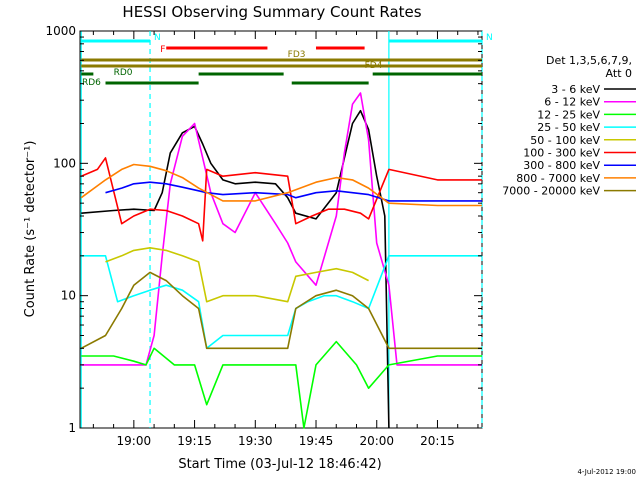 This screenshot has width=640, height=480. Describe the element at coordinates (279, 464) in the screenshot. I see `x-axis-label: Start Time (03-Jul-12 18:46:42)` at that location.